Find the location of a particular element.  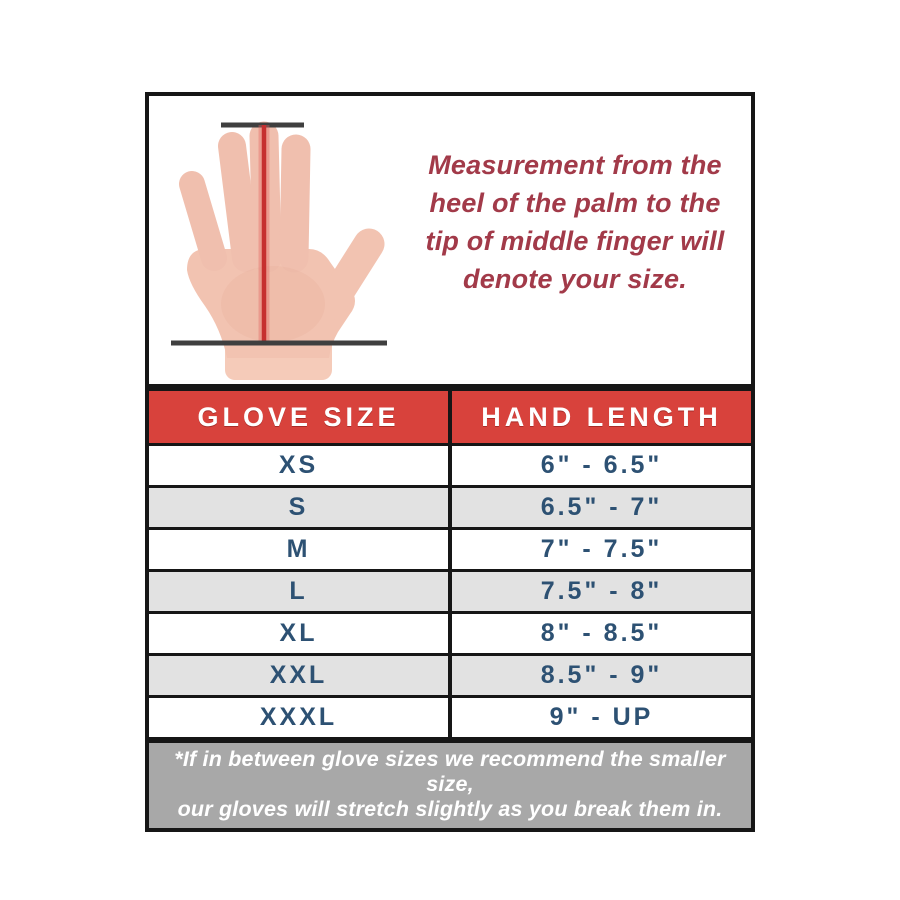

hand-length-cell: 6.5" - 7" is located at coordinates (601, 507).